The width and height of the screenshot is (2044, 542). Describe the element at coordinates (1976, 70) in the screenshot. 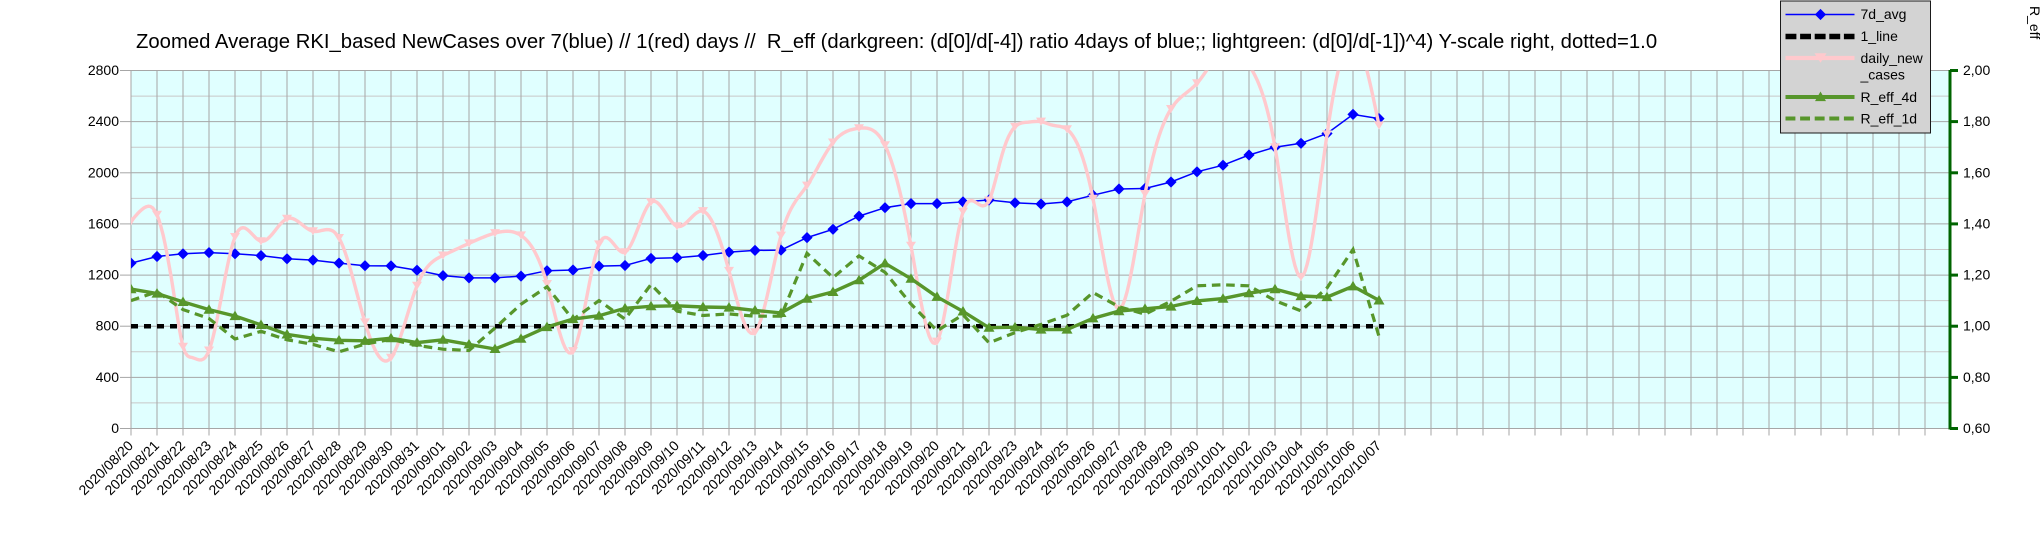

I see `svg-text: 2,00` at that location.